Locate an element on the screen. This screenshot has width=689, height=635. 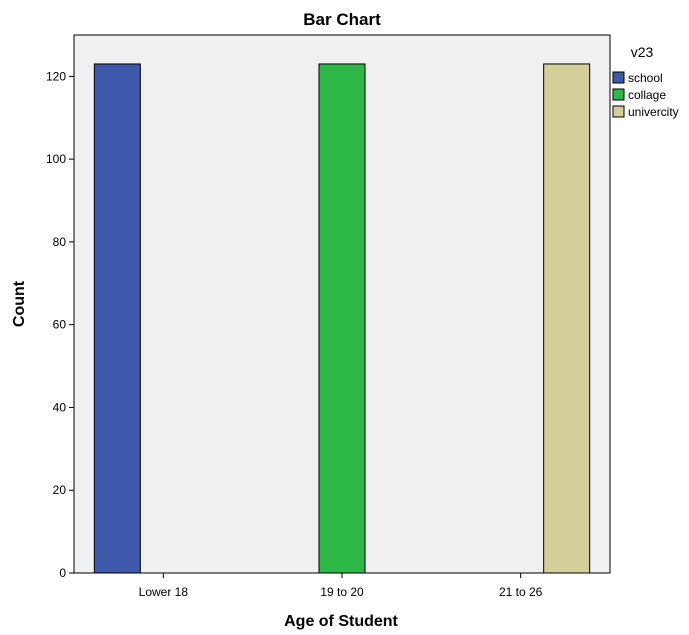
legend-label-collage: collage is located at coordinates (647, 95).